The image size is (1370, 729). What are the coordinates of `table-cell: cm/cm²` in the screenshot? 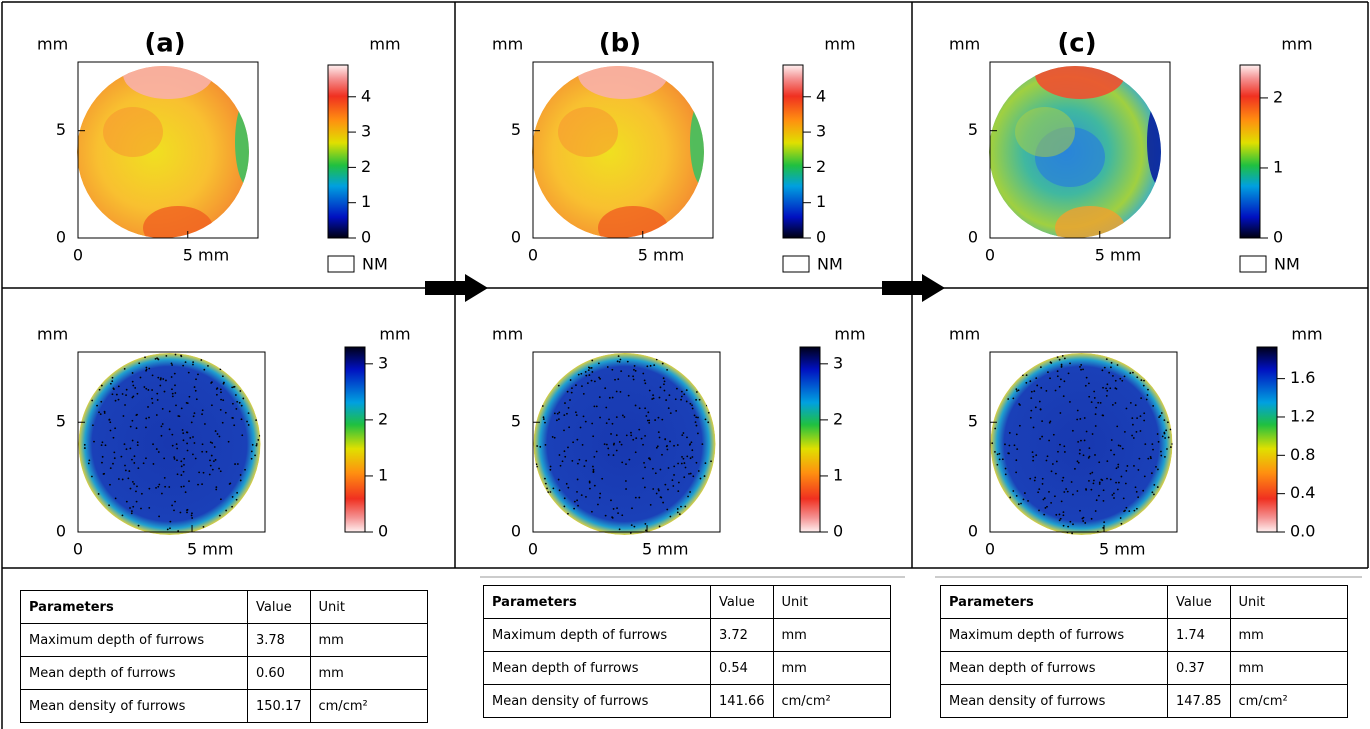 It's located at (1288, 701).